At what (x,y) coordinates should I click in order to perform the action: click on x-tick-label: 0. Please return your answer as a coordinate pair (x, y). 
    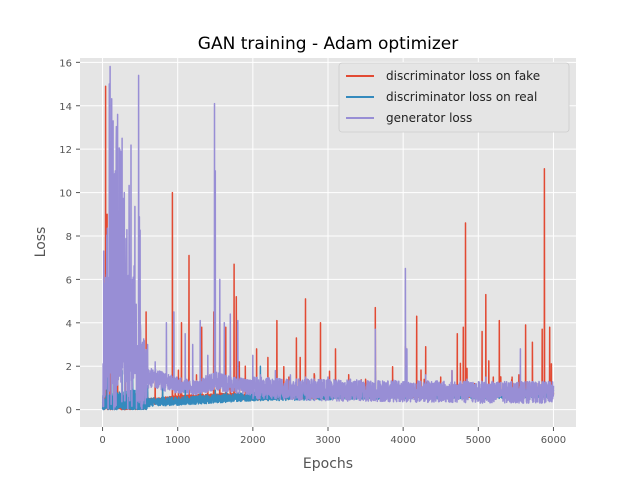
    Looking at the image, I should click on (102, 440).